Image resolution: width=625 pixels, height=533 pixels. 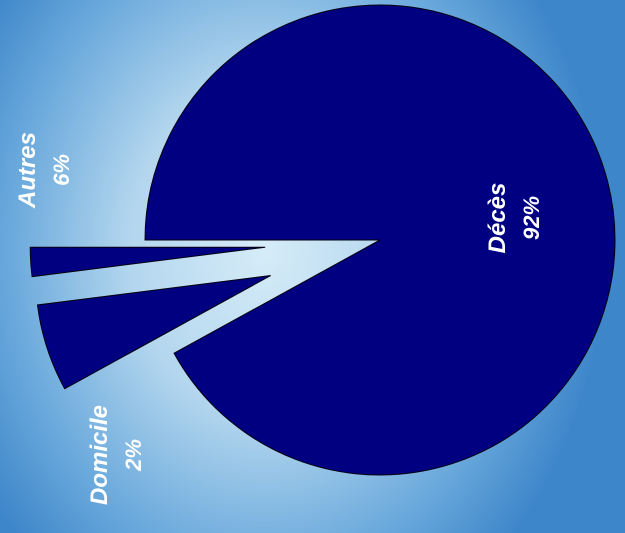 What do you see at coordinates (514, 218) in the screenshot?
I see `slice-label-group: Décès 92%` at bounding box center [514, 218].